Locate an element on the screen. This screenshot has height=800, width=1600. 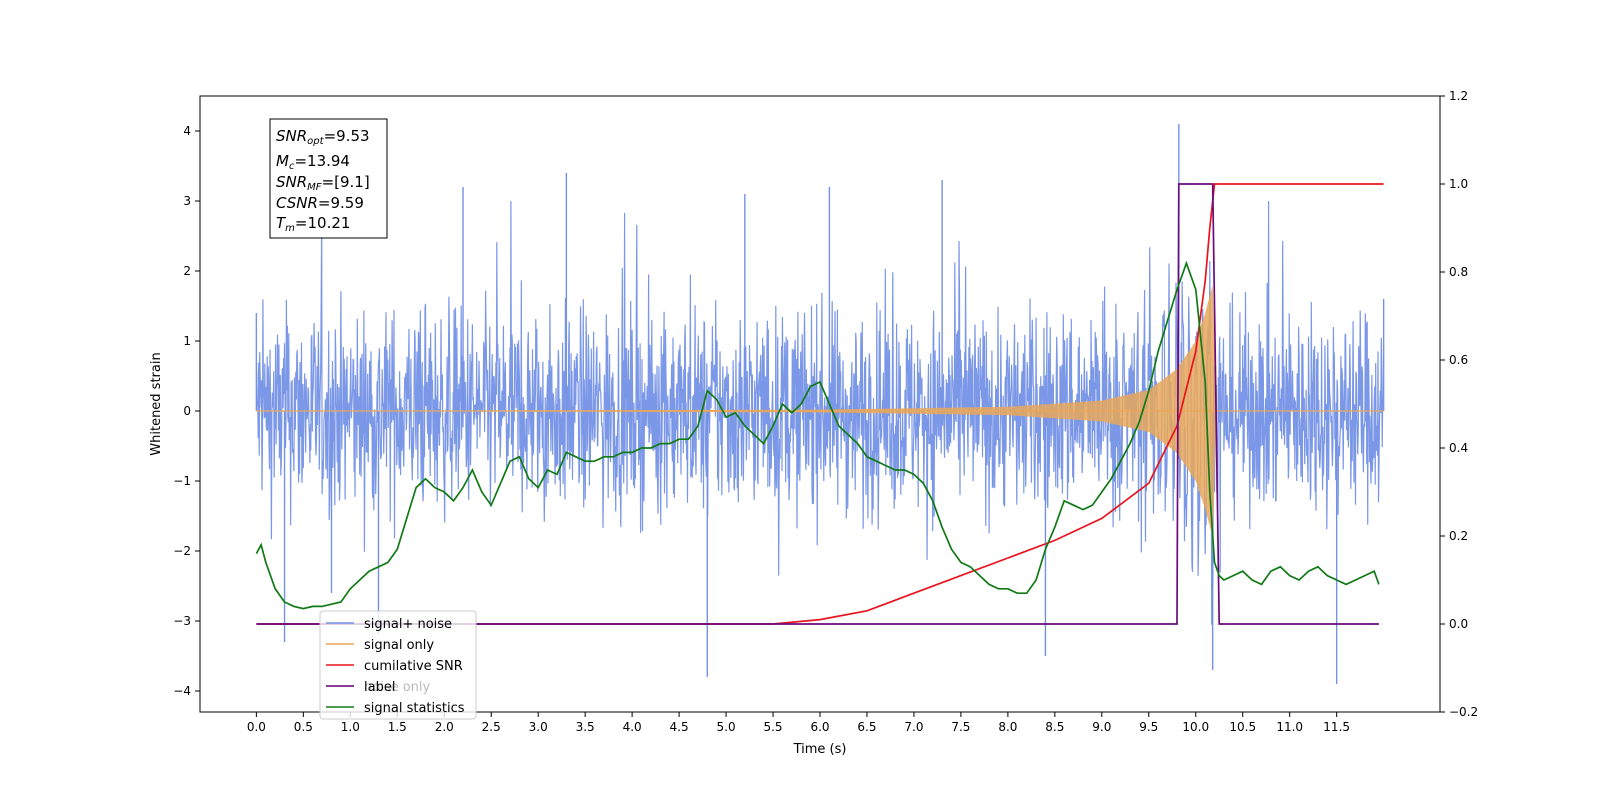
info-mc: Mc=13.94 is located at coordinates (313, 162).